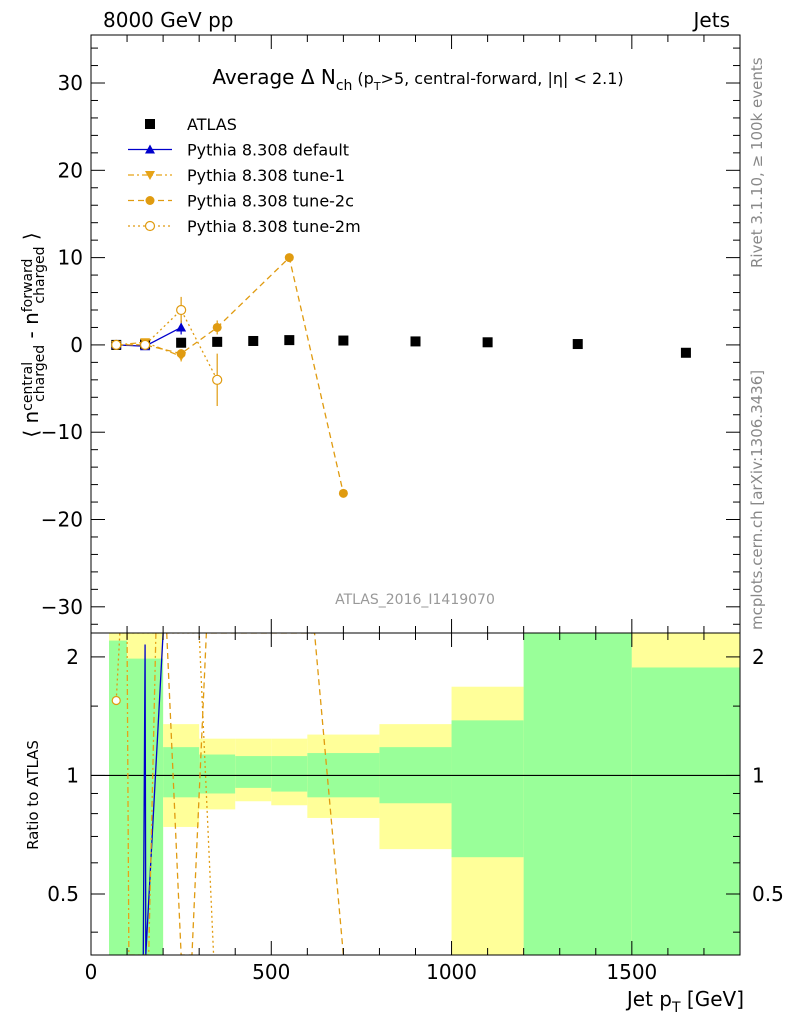  Describe the element at coordinates (274, 77) in the screenshot. I see `title-main: Average Δ N` at that location.